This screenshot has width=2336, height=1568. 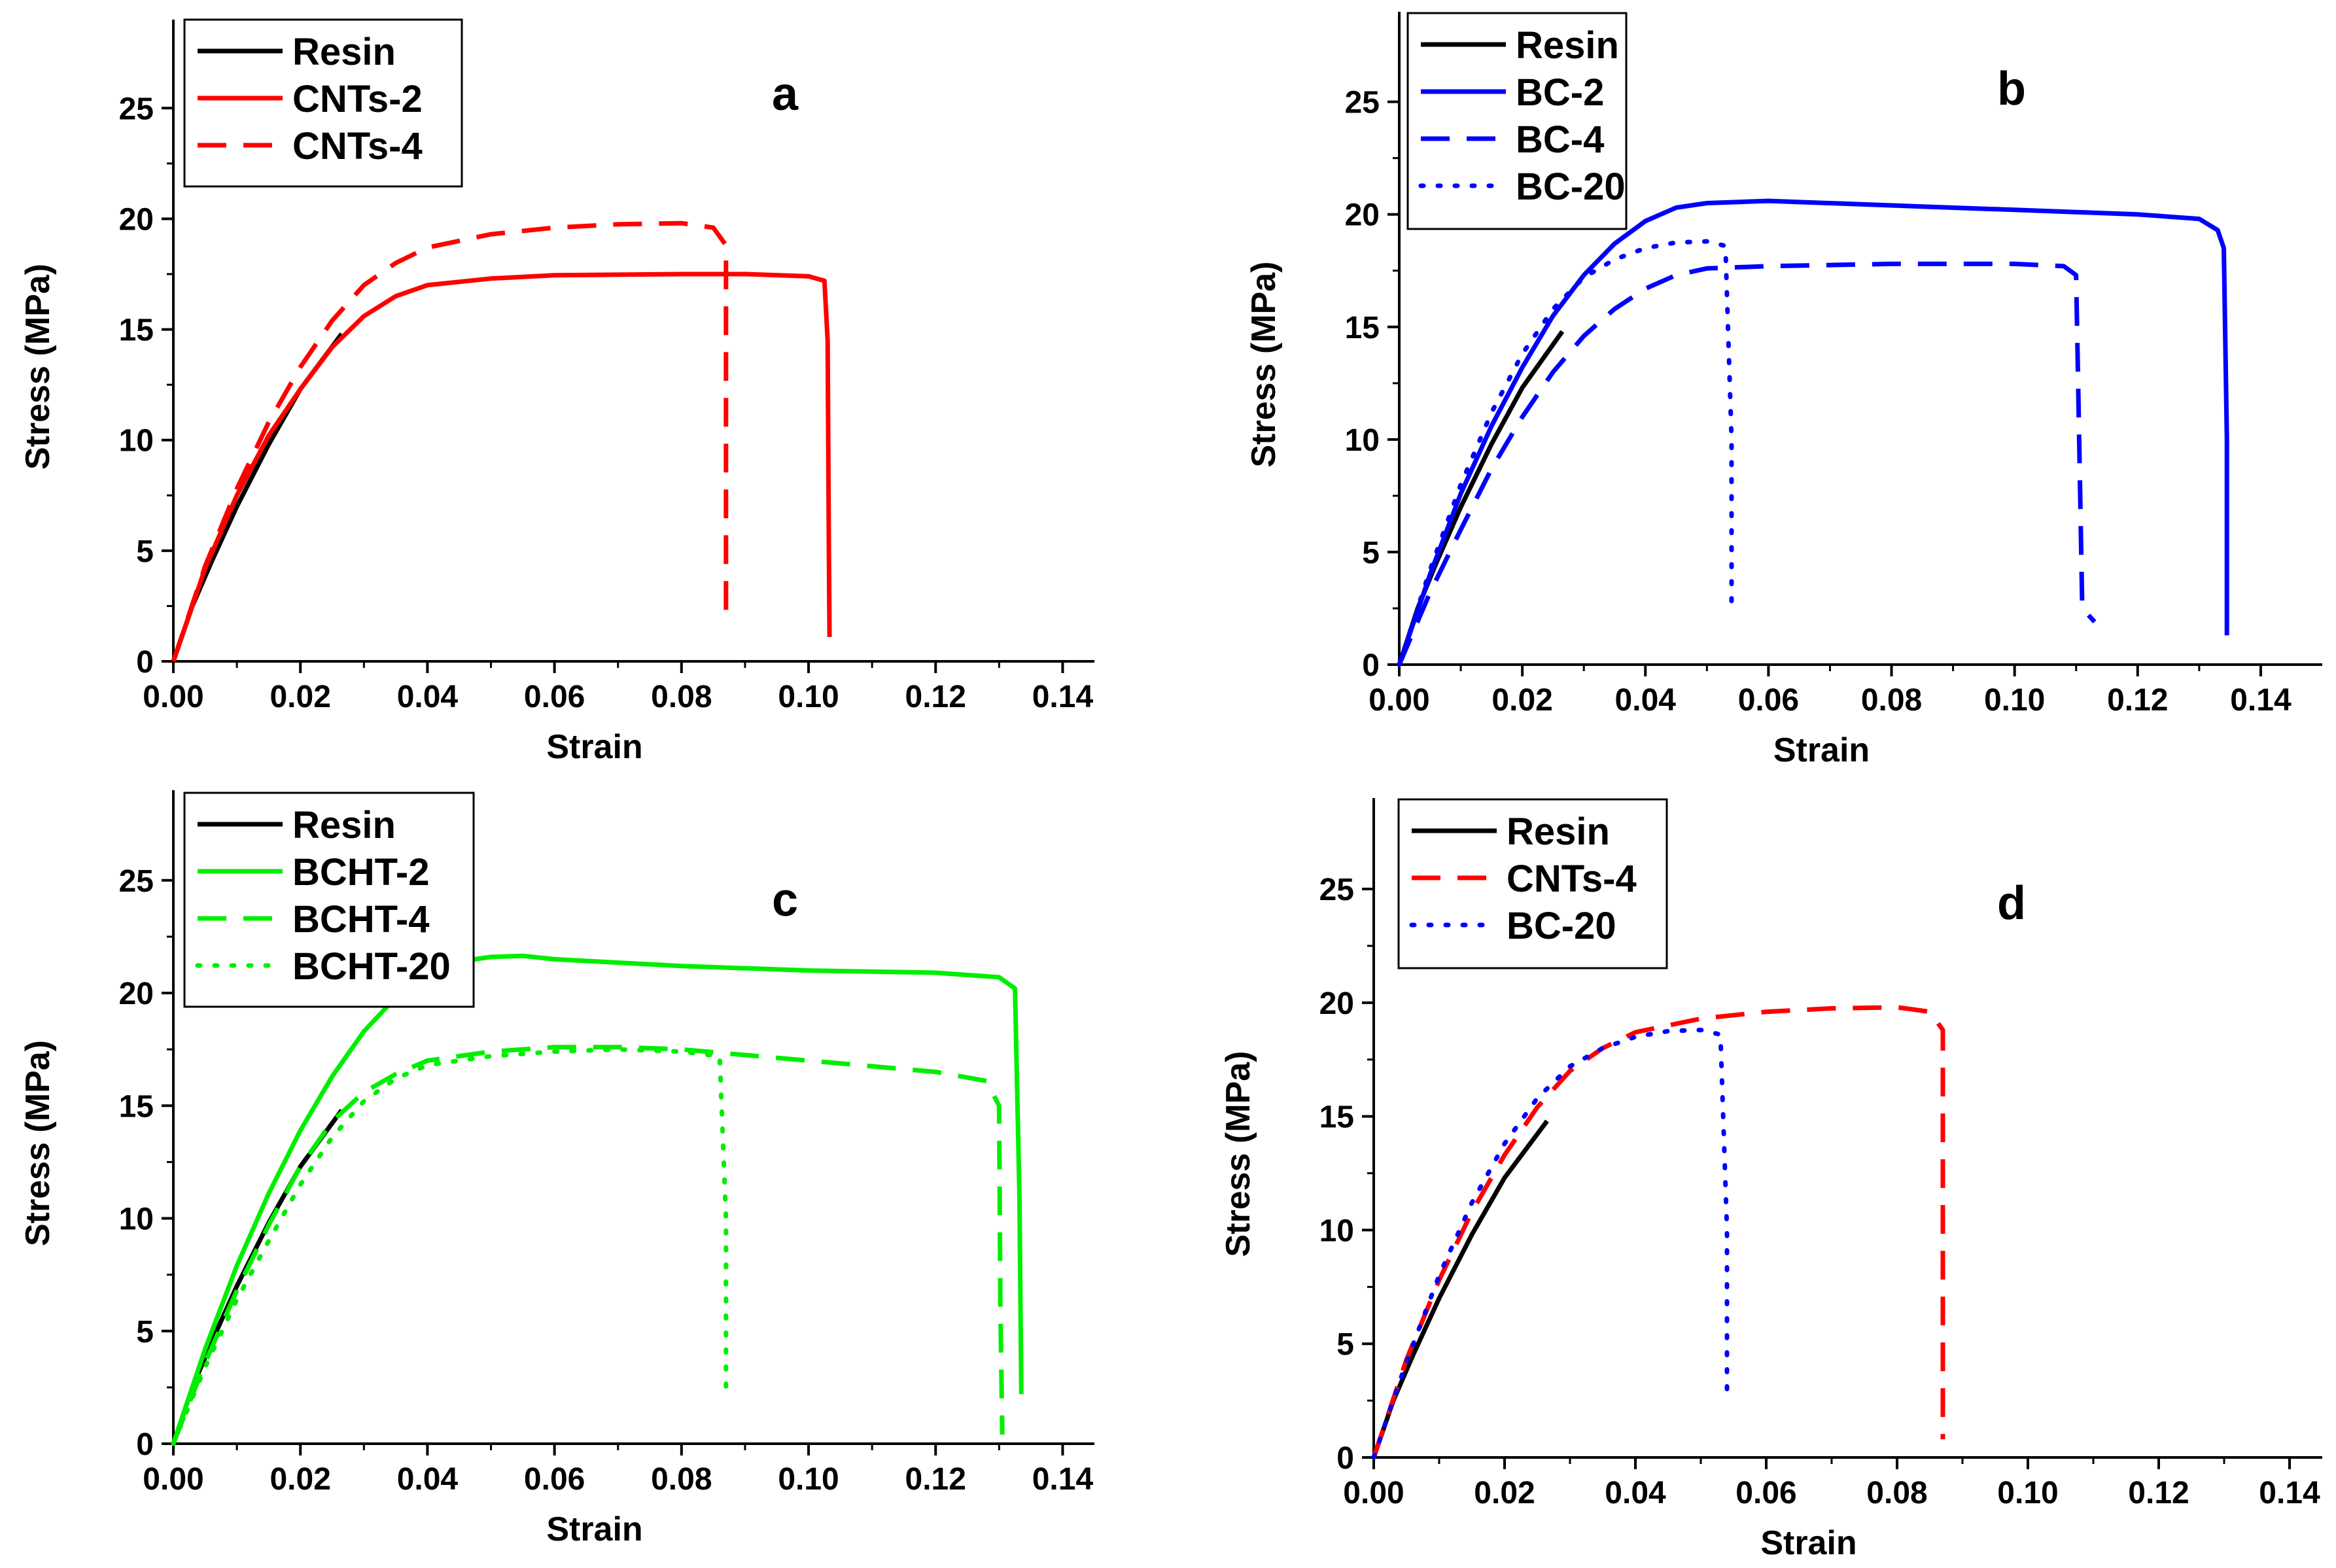 I want to click on legend-label: BC-2, so click(x=1560, y=92).